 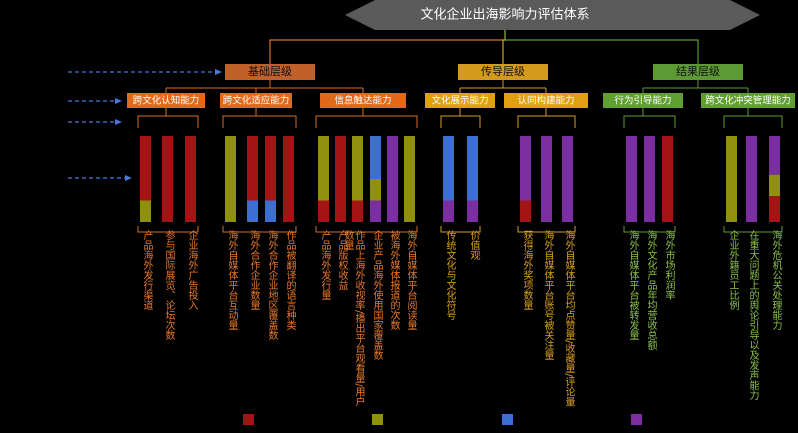 I want to click on ability-label: 信息触达能力, so click(x=362, y=101).